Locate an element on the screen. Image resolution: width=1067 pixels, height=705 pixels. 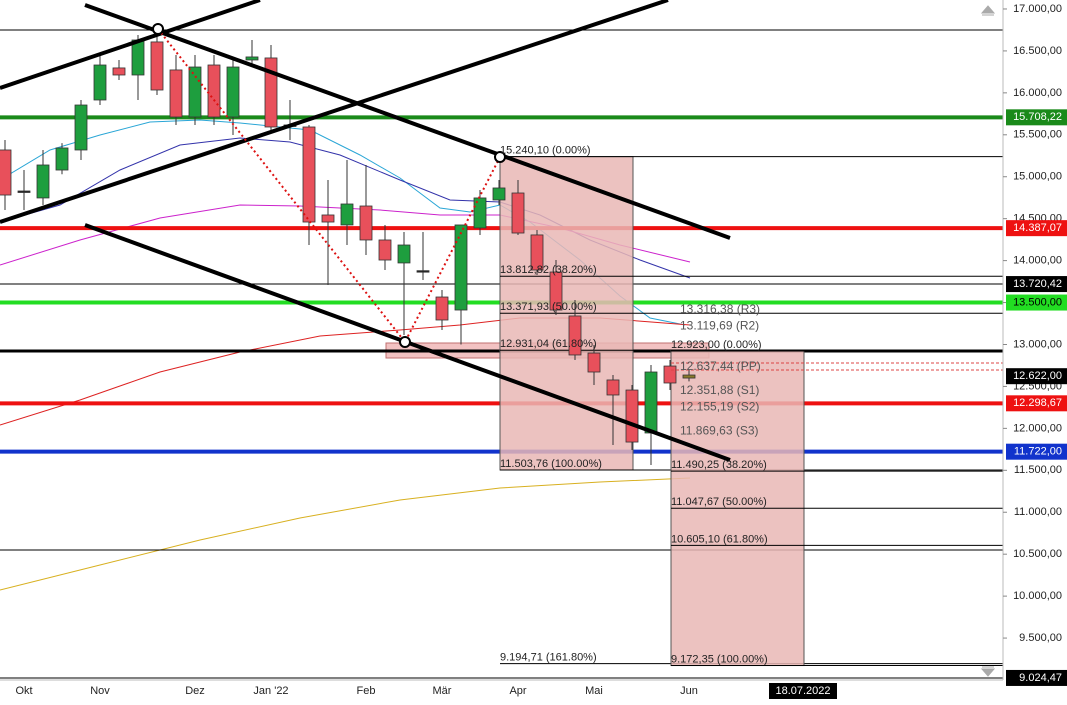
scroll-down is located at coordinates (988, 671).